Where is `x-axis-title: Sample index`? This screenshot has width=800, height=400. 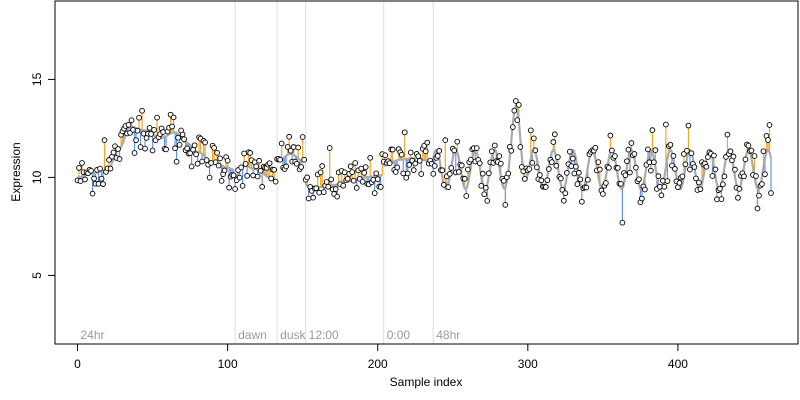 x-axis-title: Sample index is located at coordinates (426, 382).